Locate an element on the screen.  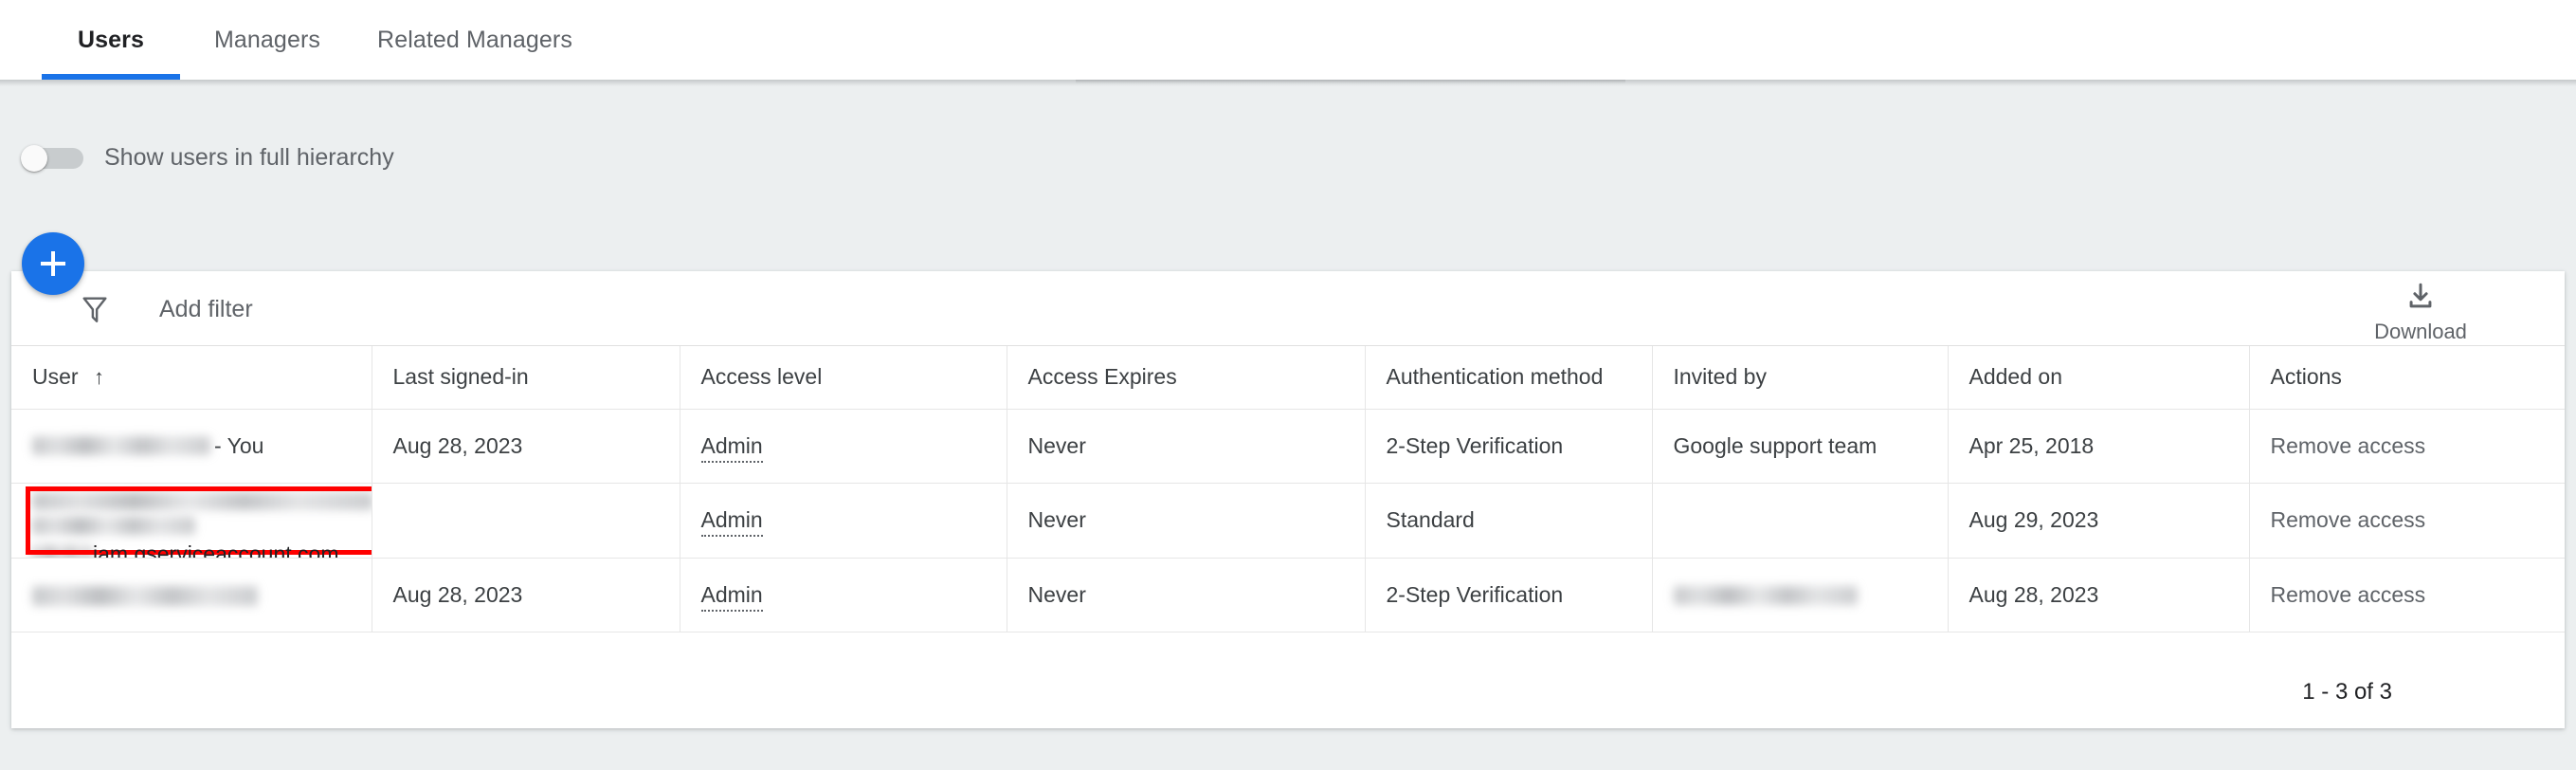
show-full-hierarchy-label: Show users in full hierarchy is located at coordinates (249, 157).